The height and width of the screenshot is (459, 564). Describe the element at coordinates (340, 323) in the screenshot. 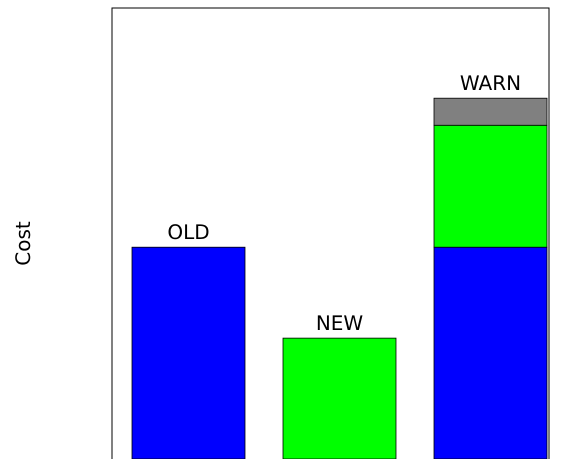

I see `x-tick-label: NEW` at that location.